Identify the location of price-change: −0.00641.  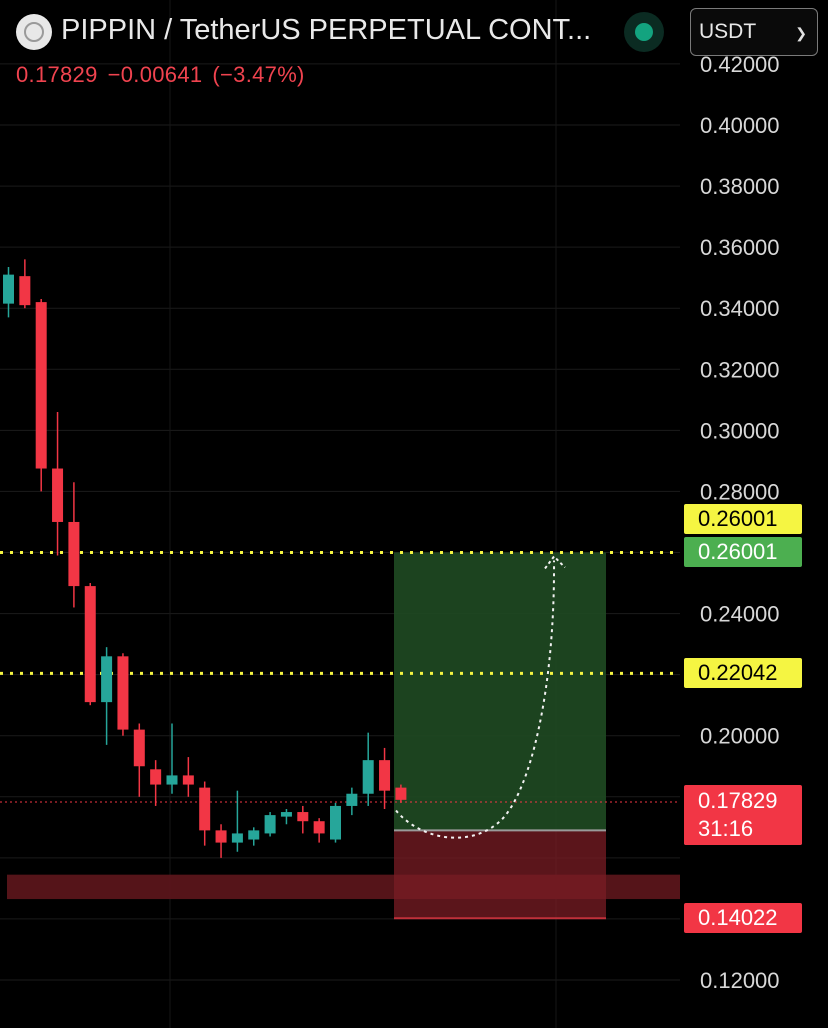
(155, 74).